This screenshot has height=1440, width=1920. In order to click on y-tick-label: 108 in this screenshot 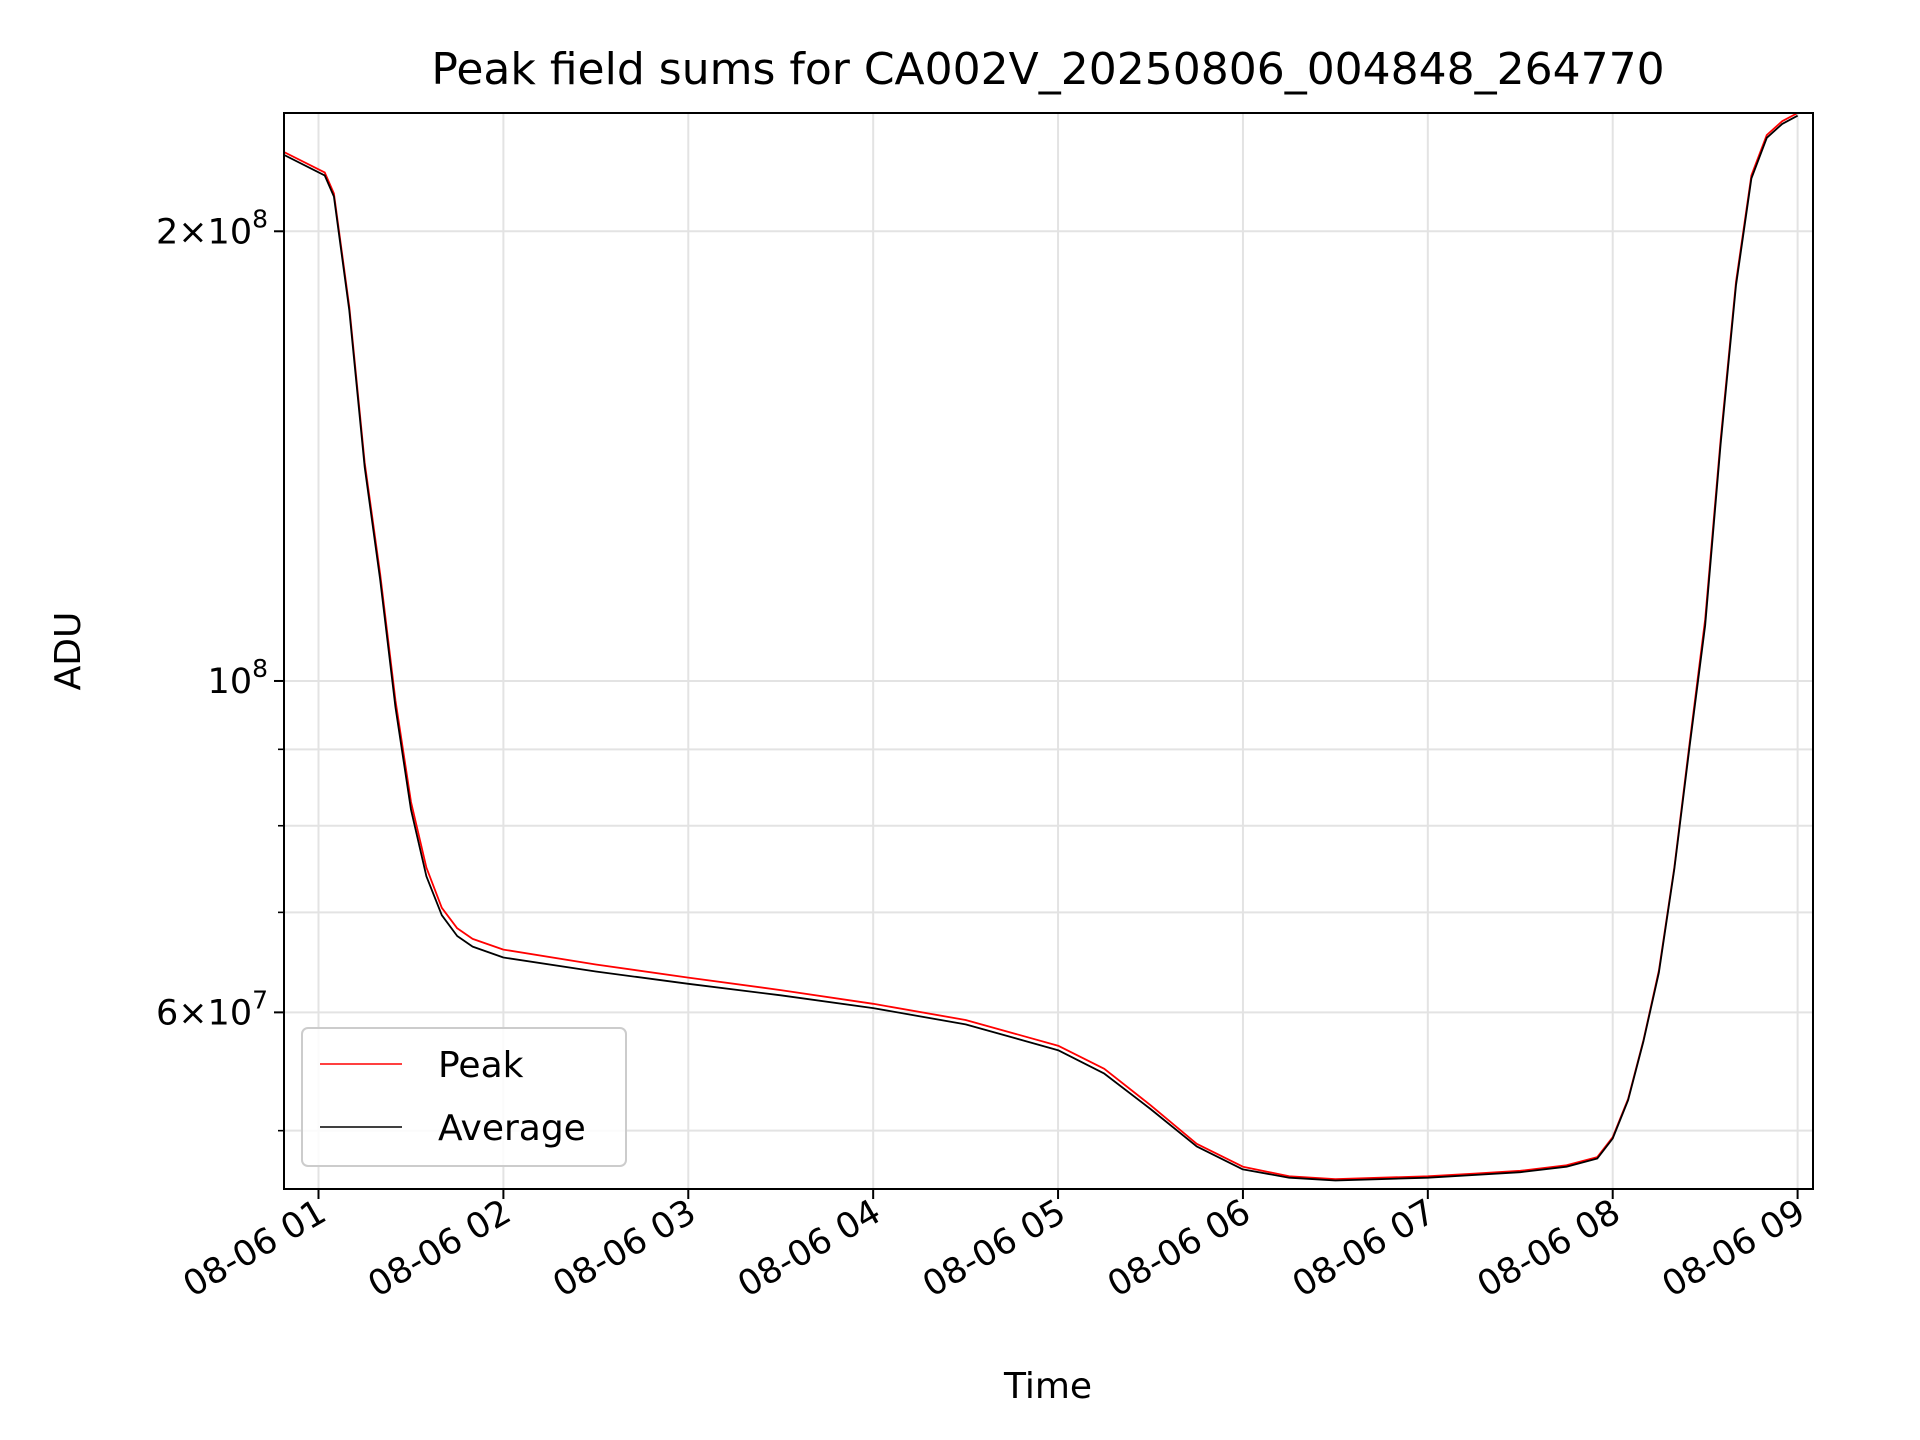, I will do `click(238, 678)`.